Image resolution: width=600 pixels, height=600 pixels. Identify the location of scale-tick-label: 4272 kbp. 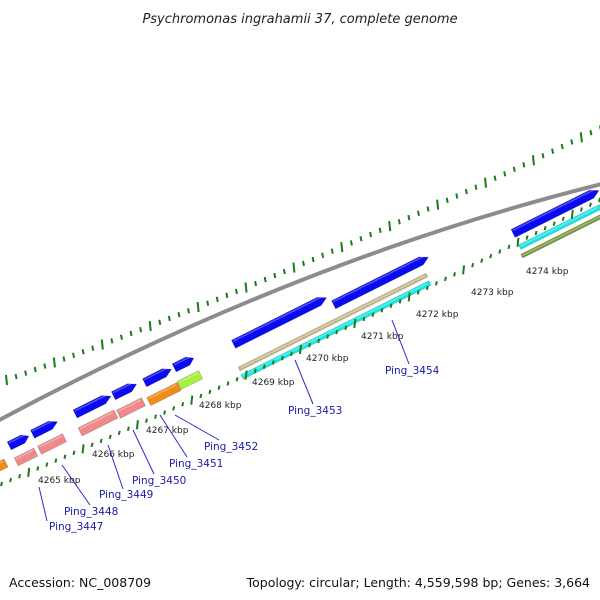
(437, 315).